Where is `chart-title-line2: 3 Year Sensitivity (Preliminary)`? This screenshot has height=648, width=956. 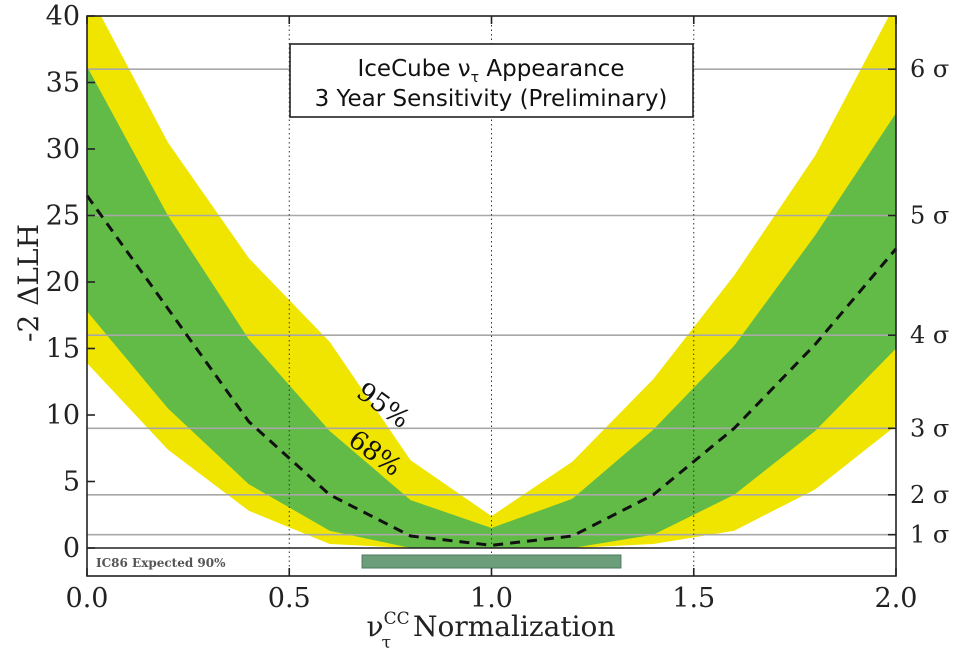
chart-title-line2: 3 Year Sensitivity (Preliminary) is located at coordinates (491, 99).